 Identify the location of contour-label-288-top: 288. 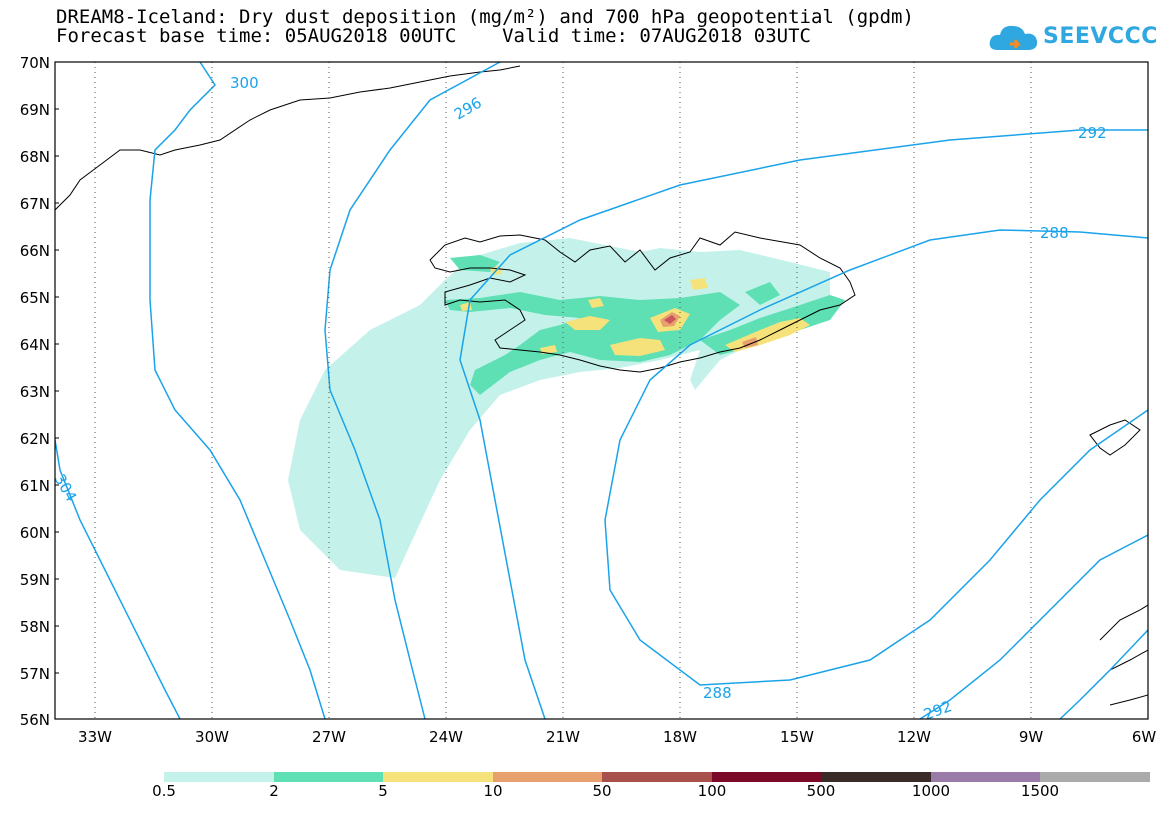
(1054, 233).